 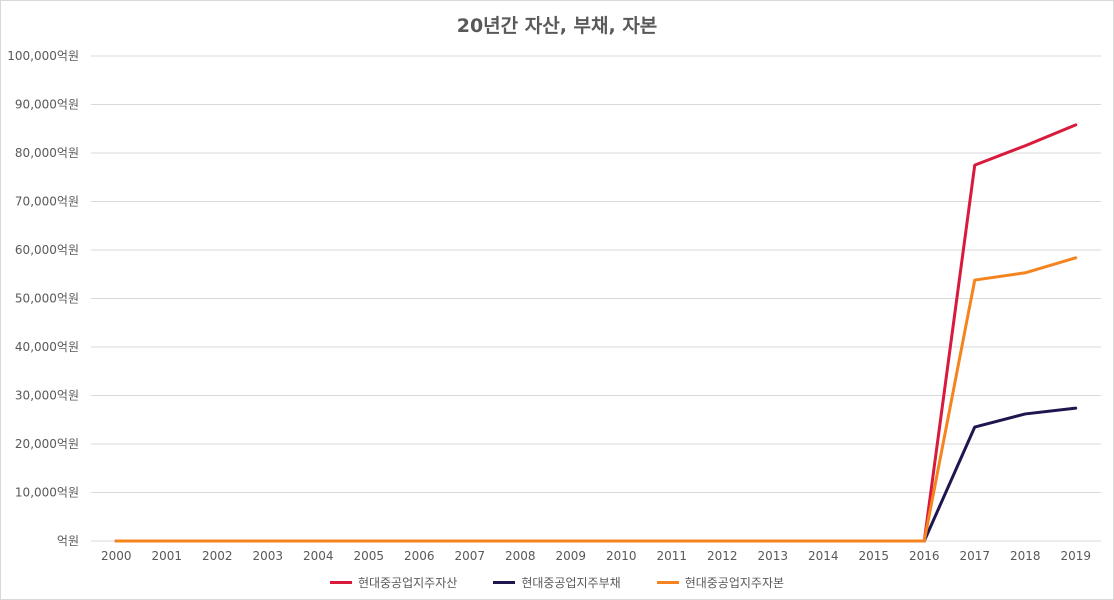 What do you see at coordinates (621, 556) in the screenshot?
I see `x-tick-label: 2010` at bounding box center [621, 556].